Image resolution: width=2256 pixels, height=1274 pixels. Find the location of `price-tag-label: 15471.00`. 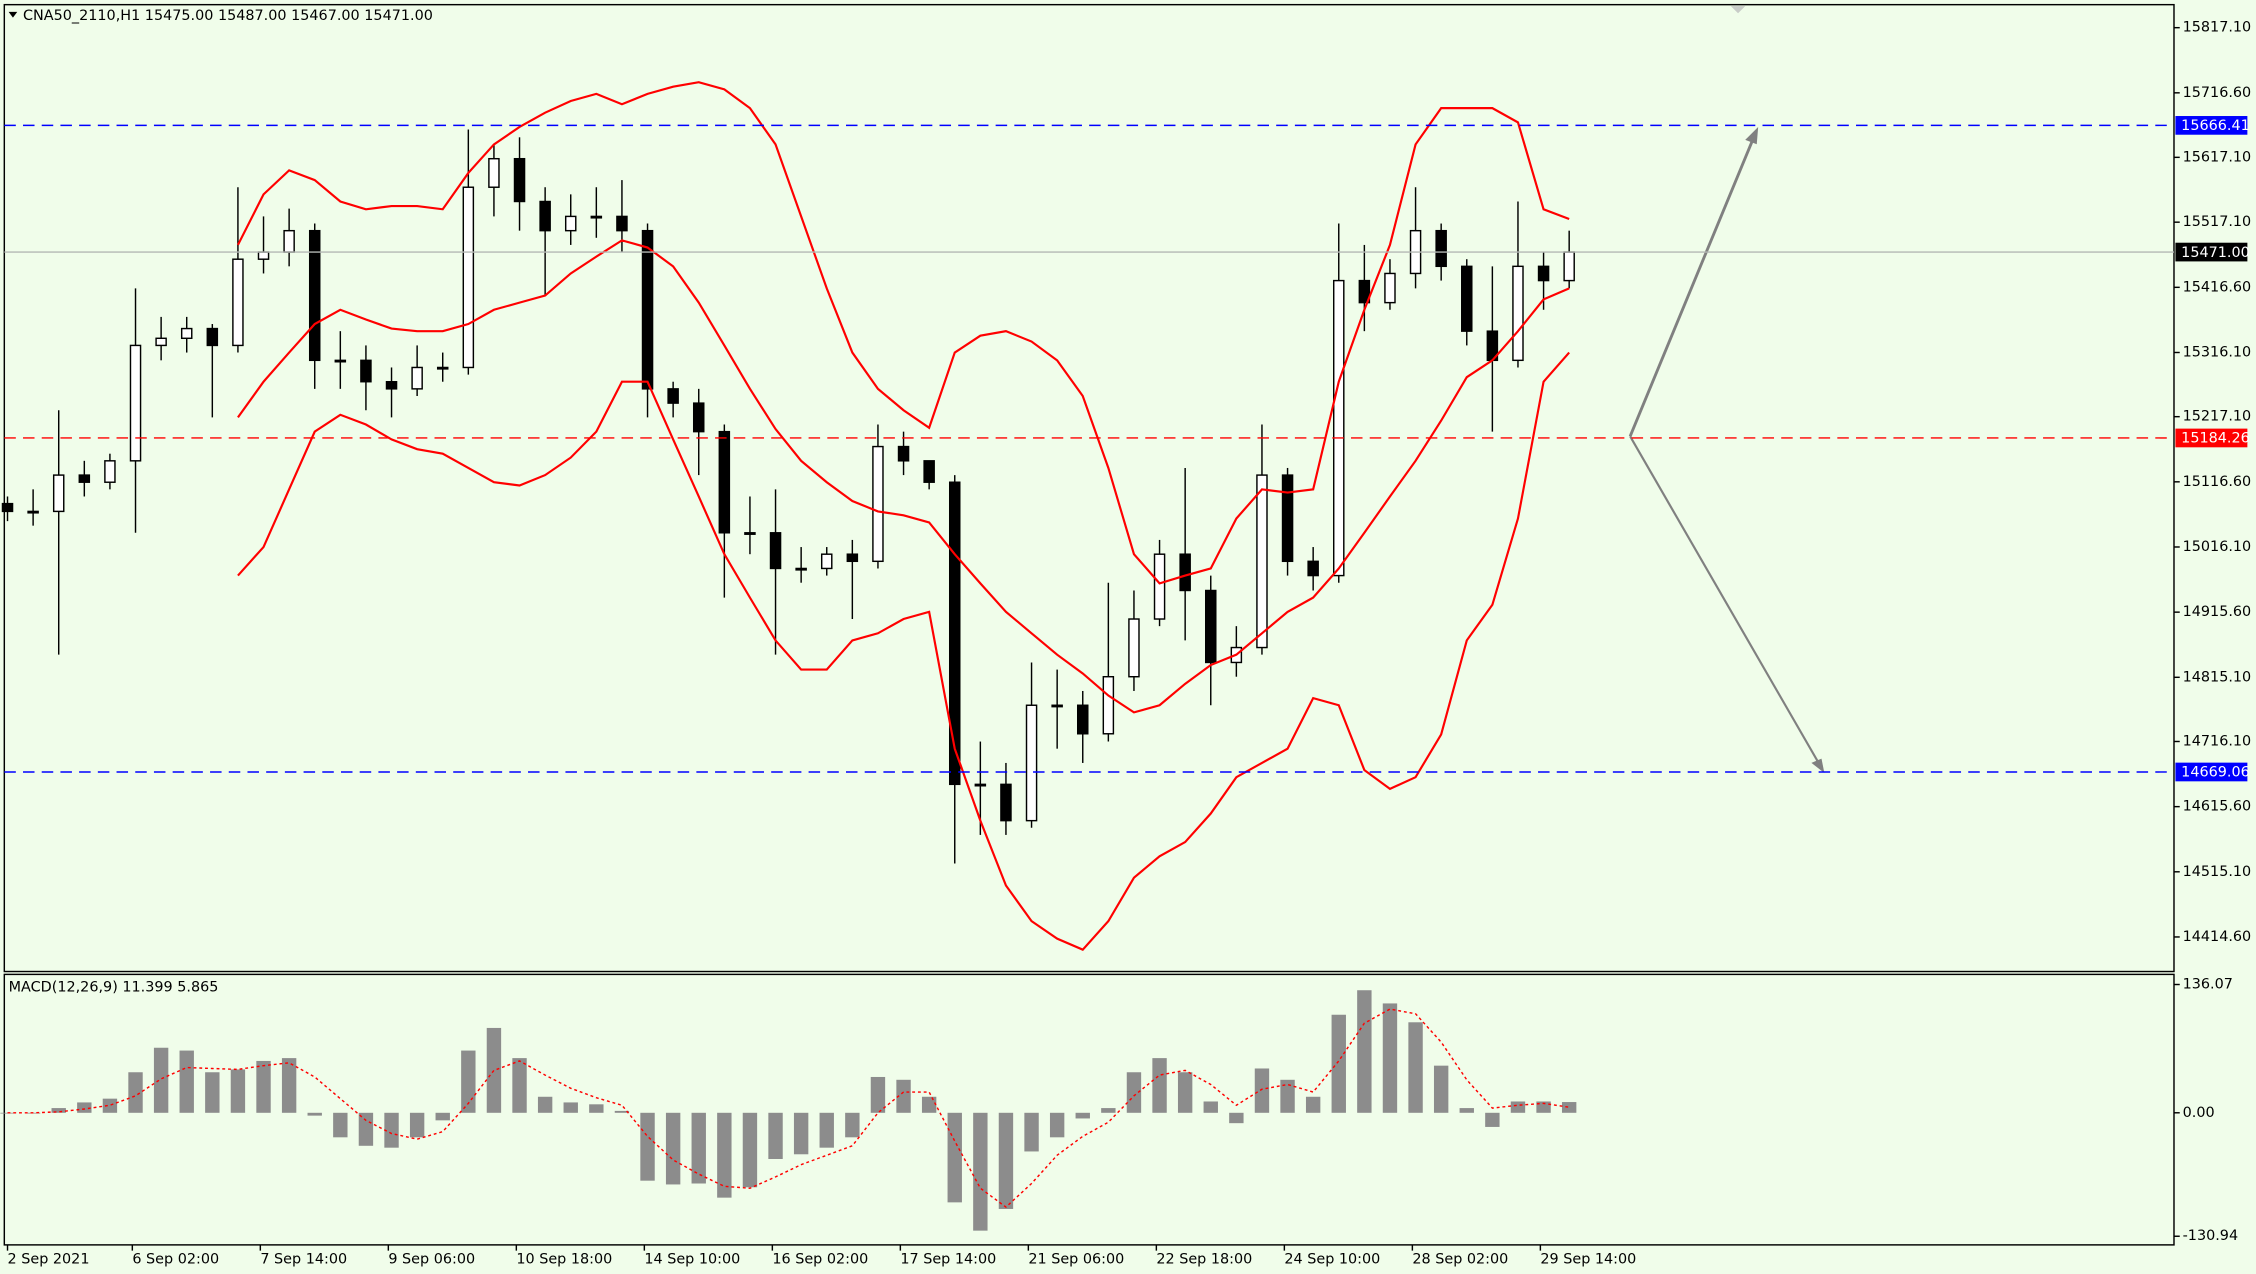

price-tag-label: 15471.00 is located at coordinates (2215, 253).